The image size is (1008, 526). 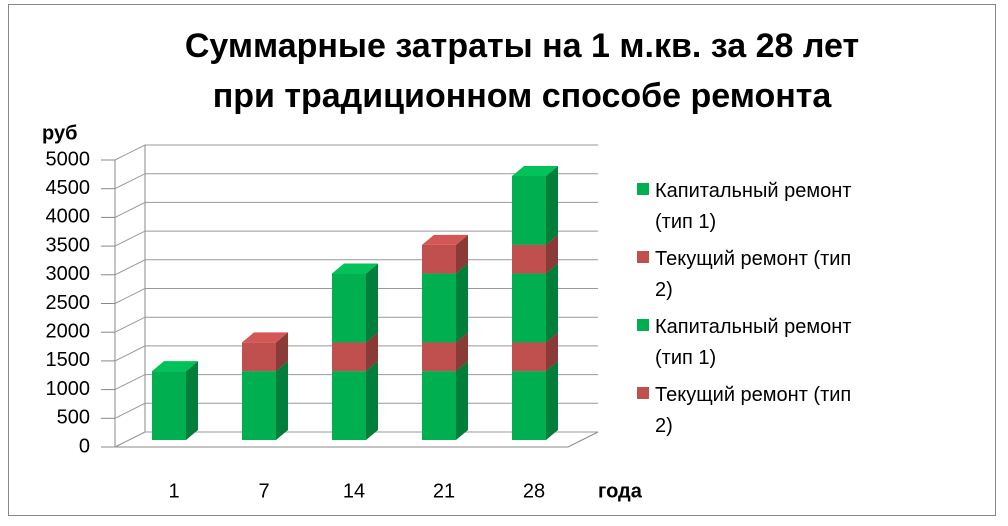 I want to click on y-tick-label: 1000, so click(x=68, y=389).